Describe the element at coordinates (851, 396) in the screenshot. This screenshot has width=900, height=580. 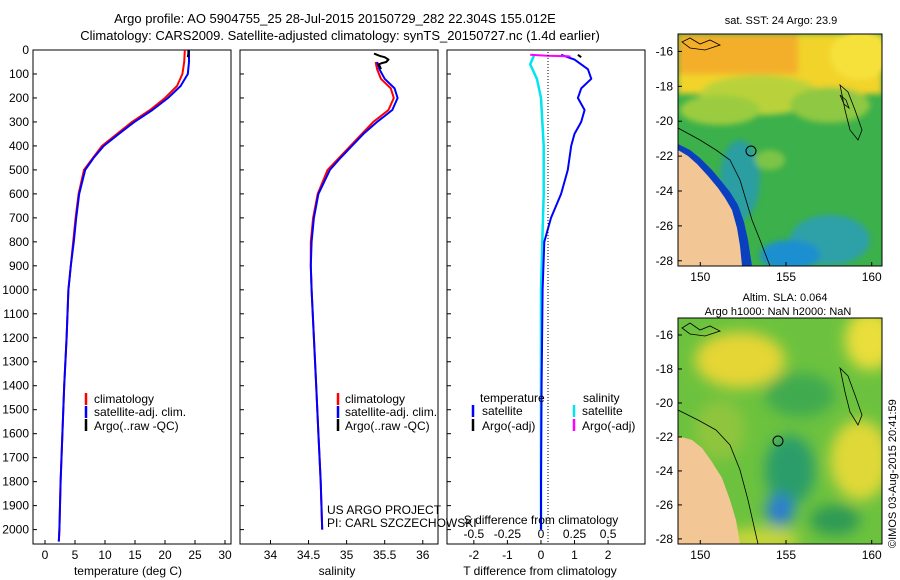
I see `sla-reef-outline` at that location.